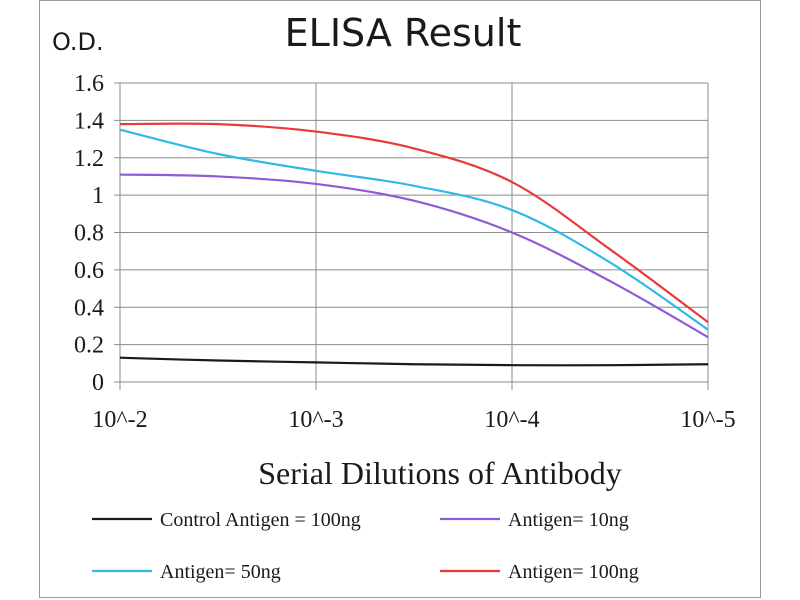  Describe the element at coordinates (98, 196) in the screenshot. I see `y-tick-label: 1` at that location.